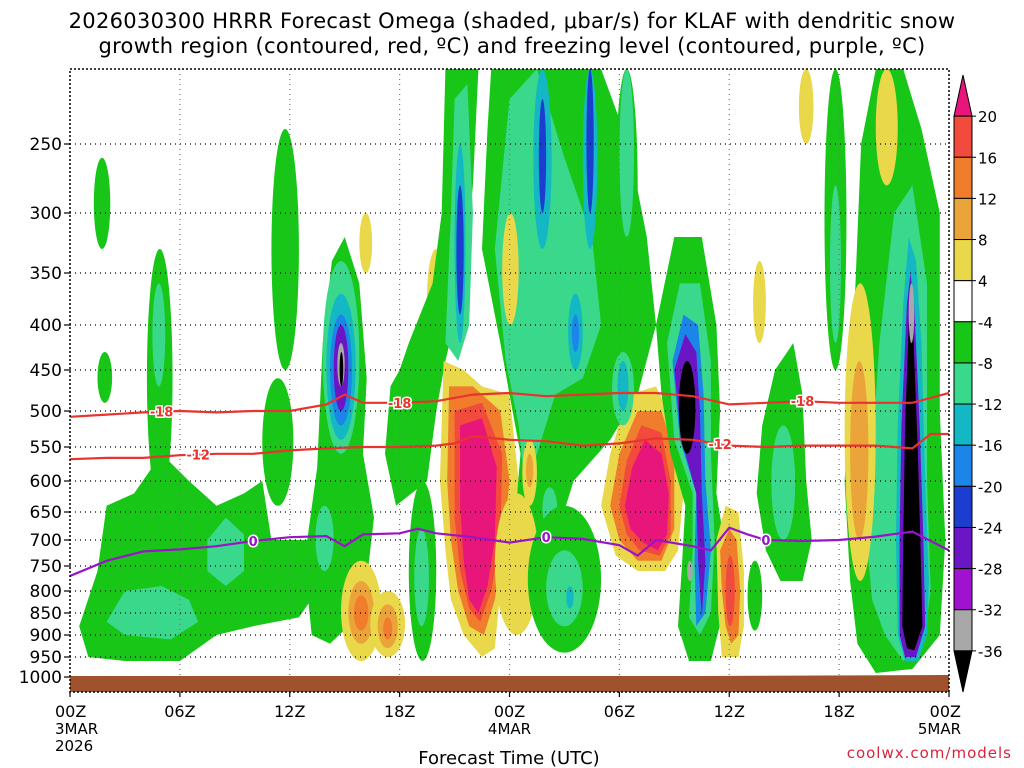 The width and height of the screenshot is (1024, 768). What do you see at coordinates (46, 448) in the screenshot?
I see `y-tick-label-550: 550` at bounding box center [46, 448].